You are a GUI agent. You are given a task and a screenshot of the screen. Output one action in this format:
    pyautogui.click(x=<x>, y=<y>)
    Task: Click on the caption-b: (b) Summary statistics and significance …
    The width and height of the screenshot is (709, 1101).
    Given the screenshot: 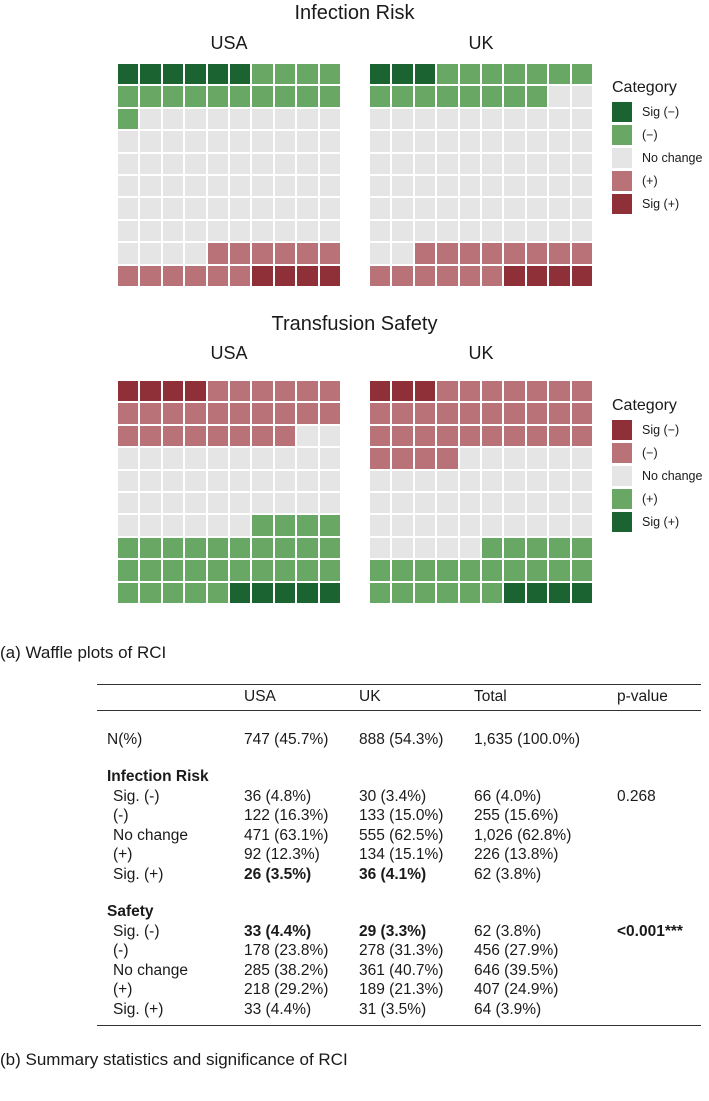 What is the action you would take?
    pyautogui.click(x=174, y=1059)
    